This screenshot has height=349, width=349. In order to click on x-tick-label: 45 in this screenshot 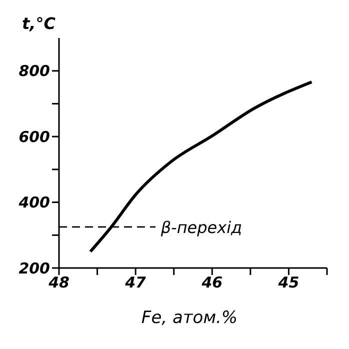, I will do `click(288, 283)`.